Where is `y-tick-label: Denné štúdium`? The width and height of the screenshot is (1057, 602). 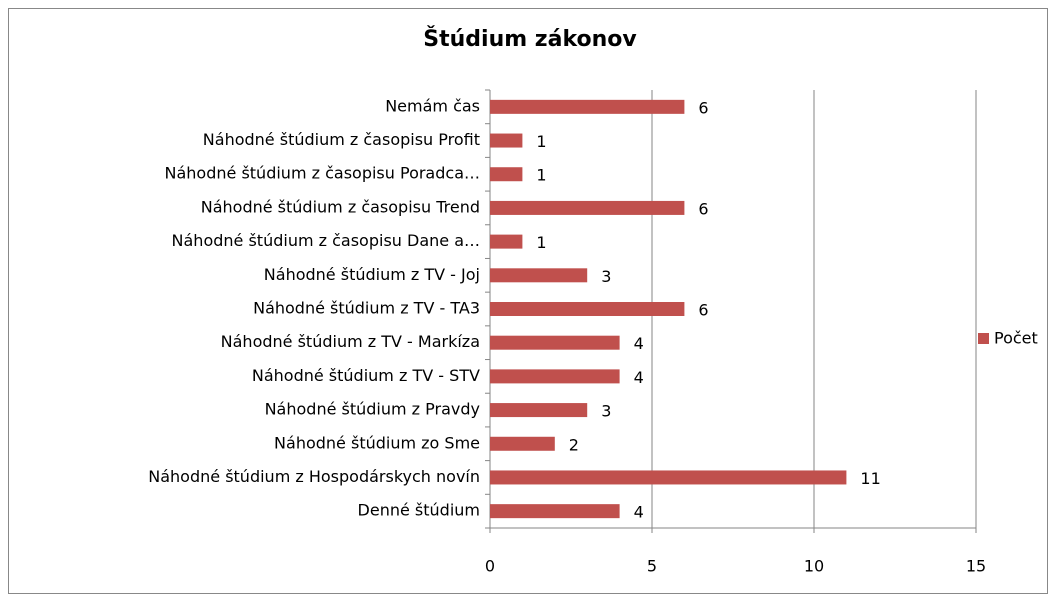 y-tick-label: Denné štúdium is located at coordinates (419, 510).